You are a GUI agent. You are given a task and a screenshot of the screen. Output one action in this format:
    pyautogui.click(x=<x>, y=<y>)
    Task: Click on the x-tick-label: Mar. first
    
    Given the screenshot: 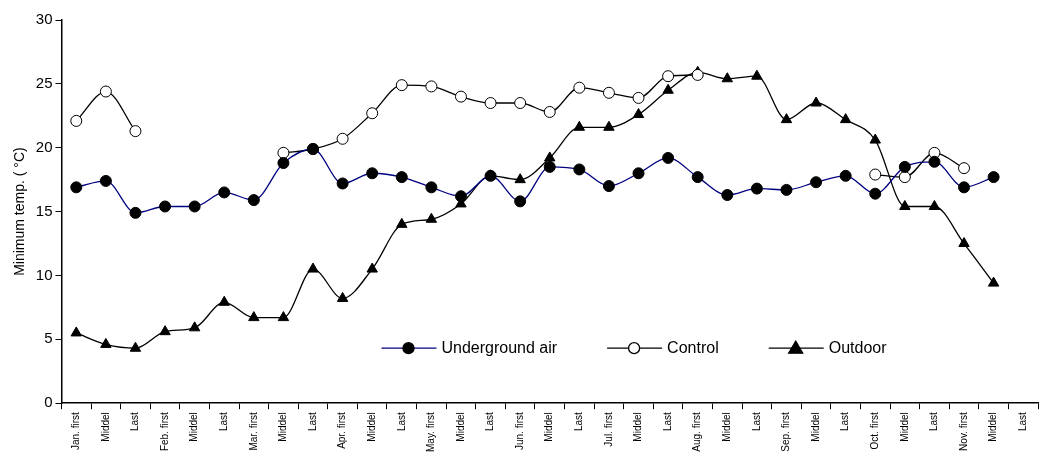 What is the action you would take?
    pyautogui.click(x=253, y=431)
    